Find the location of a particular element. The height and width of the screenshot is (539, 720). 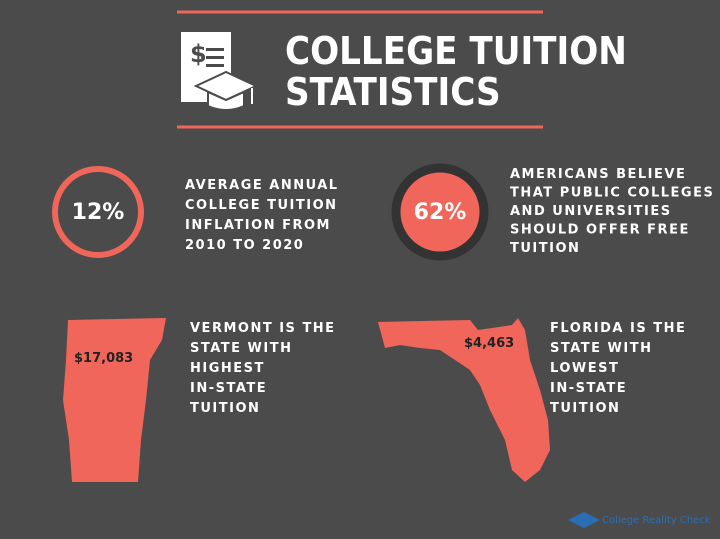

body-line: AMERICANS BELIEVE is located at coordinates (598, 174).